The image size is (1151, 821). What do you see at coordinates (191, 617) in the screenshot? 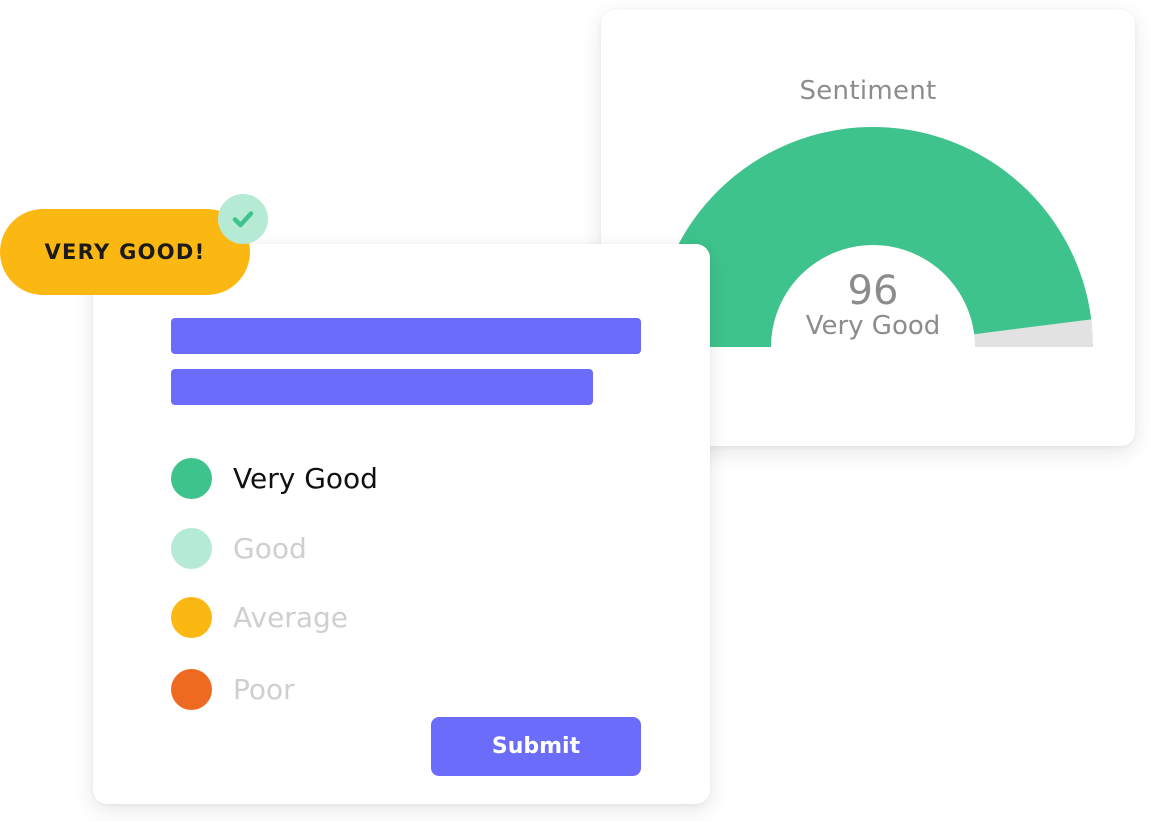
I see `radio-dot-average` at bounding box center [191, 617].